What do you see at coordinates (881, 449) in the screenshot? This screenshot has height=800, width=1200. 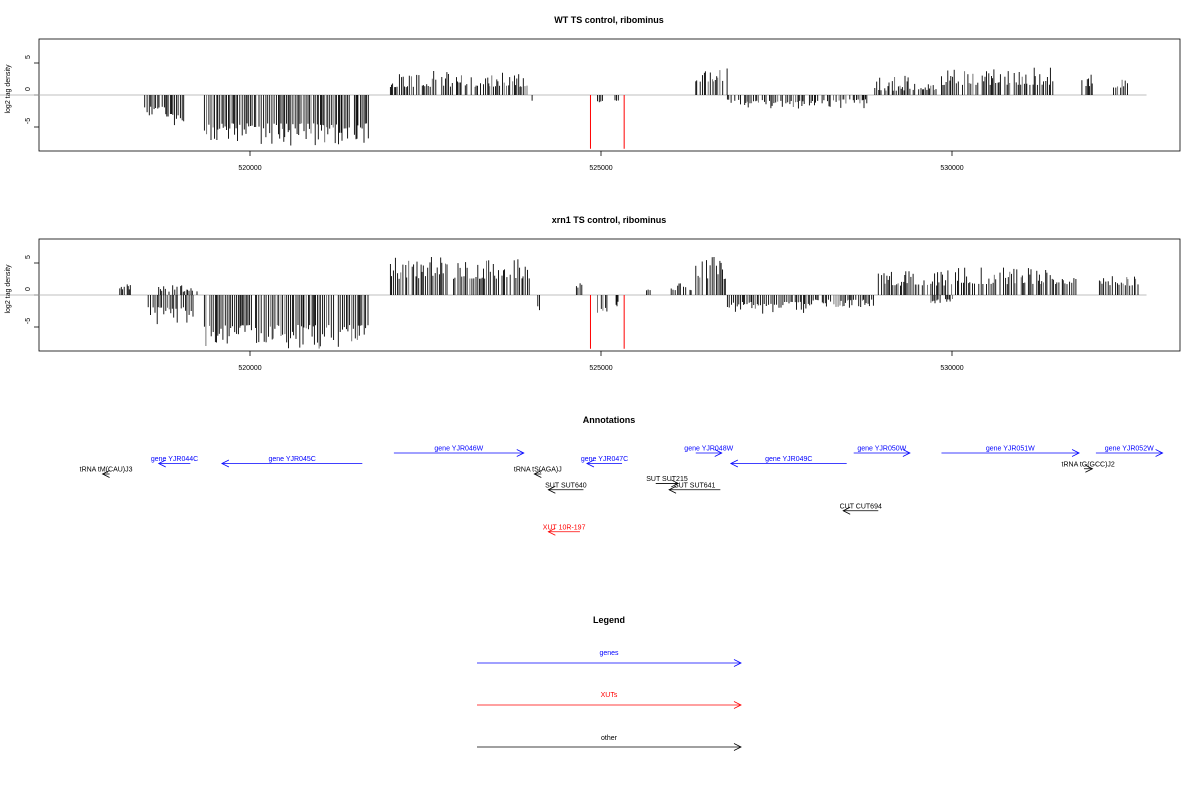 I see `annotation-label: gene YJR050W` at bounding box center [881, 449].